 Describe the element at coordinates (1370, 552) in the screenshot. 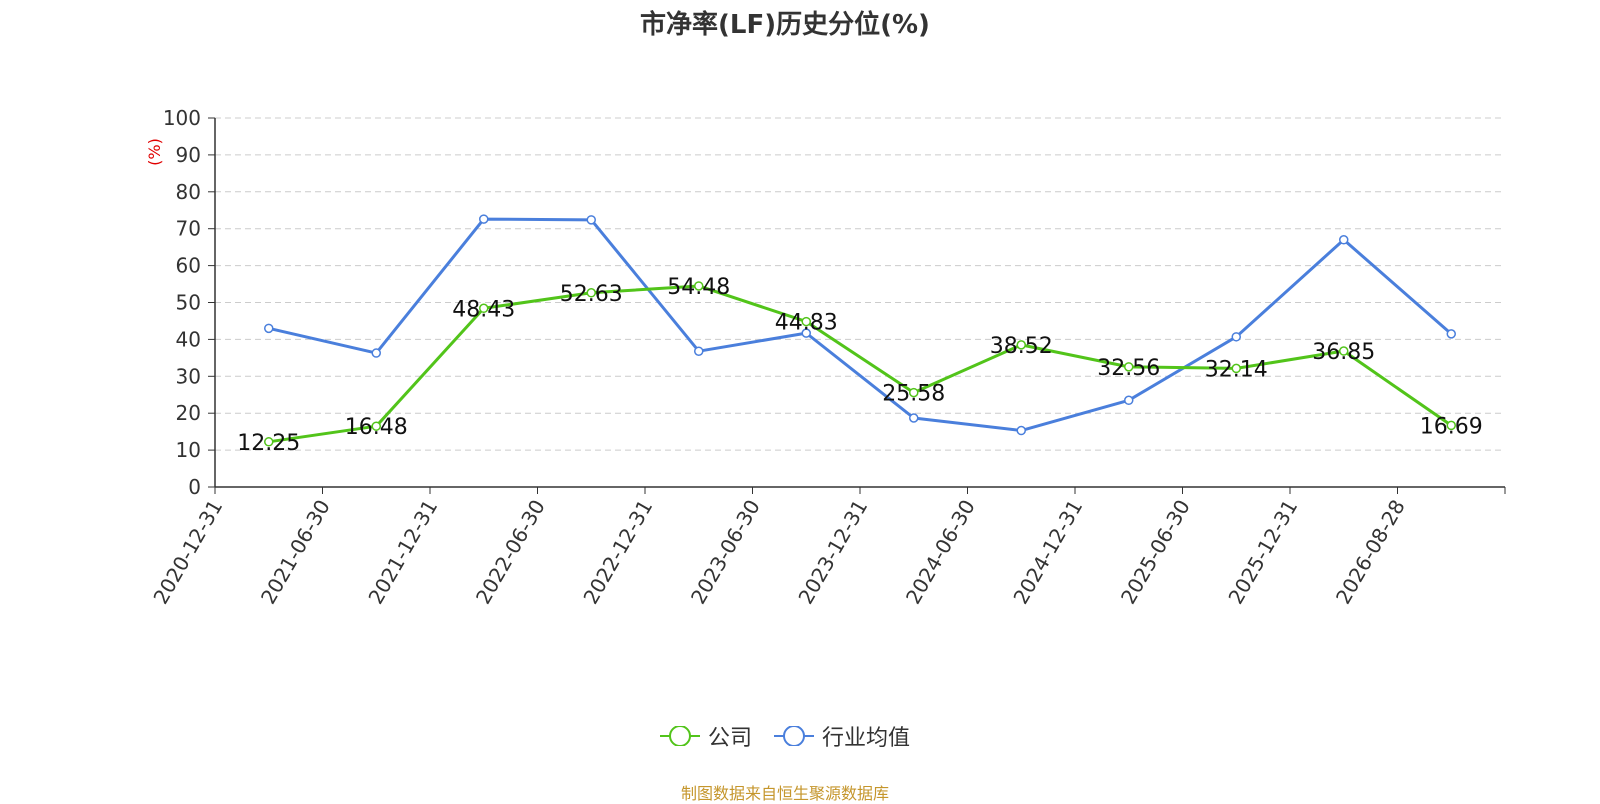

I see `x-tick-label: 2026-08-28` at that location.